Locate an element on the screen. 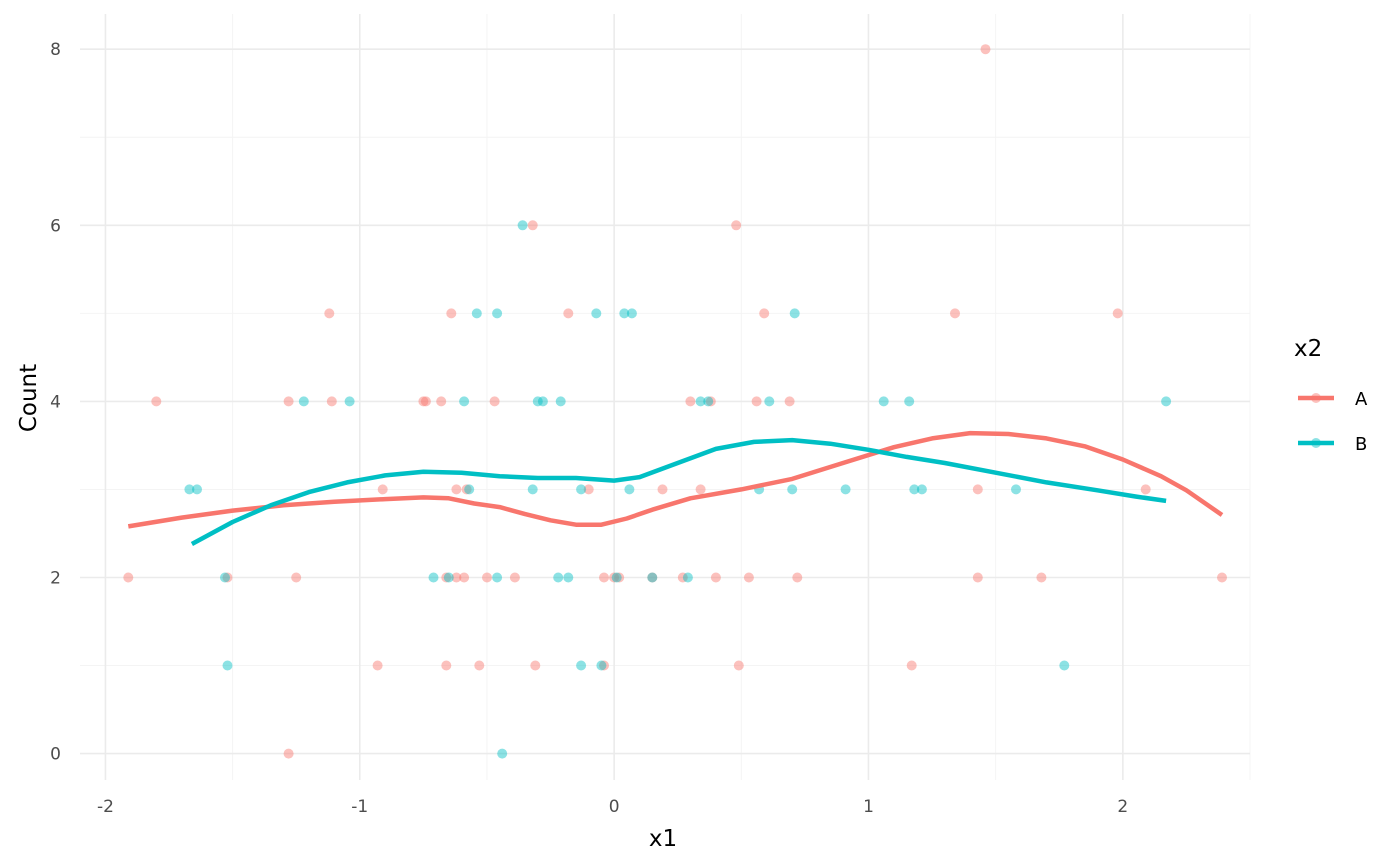 This screenshot has height=866, width=1400. x-axis-ticks: -2 -1 0 1 2 is located at coordinates (612, 807).